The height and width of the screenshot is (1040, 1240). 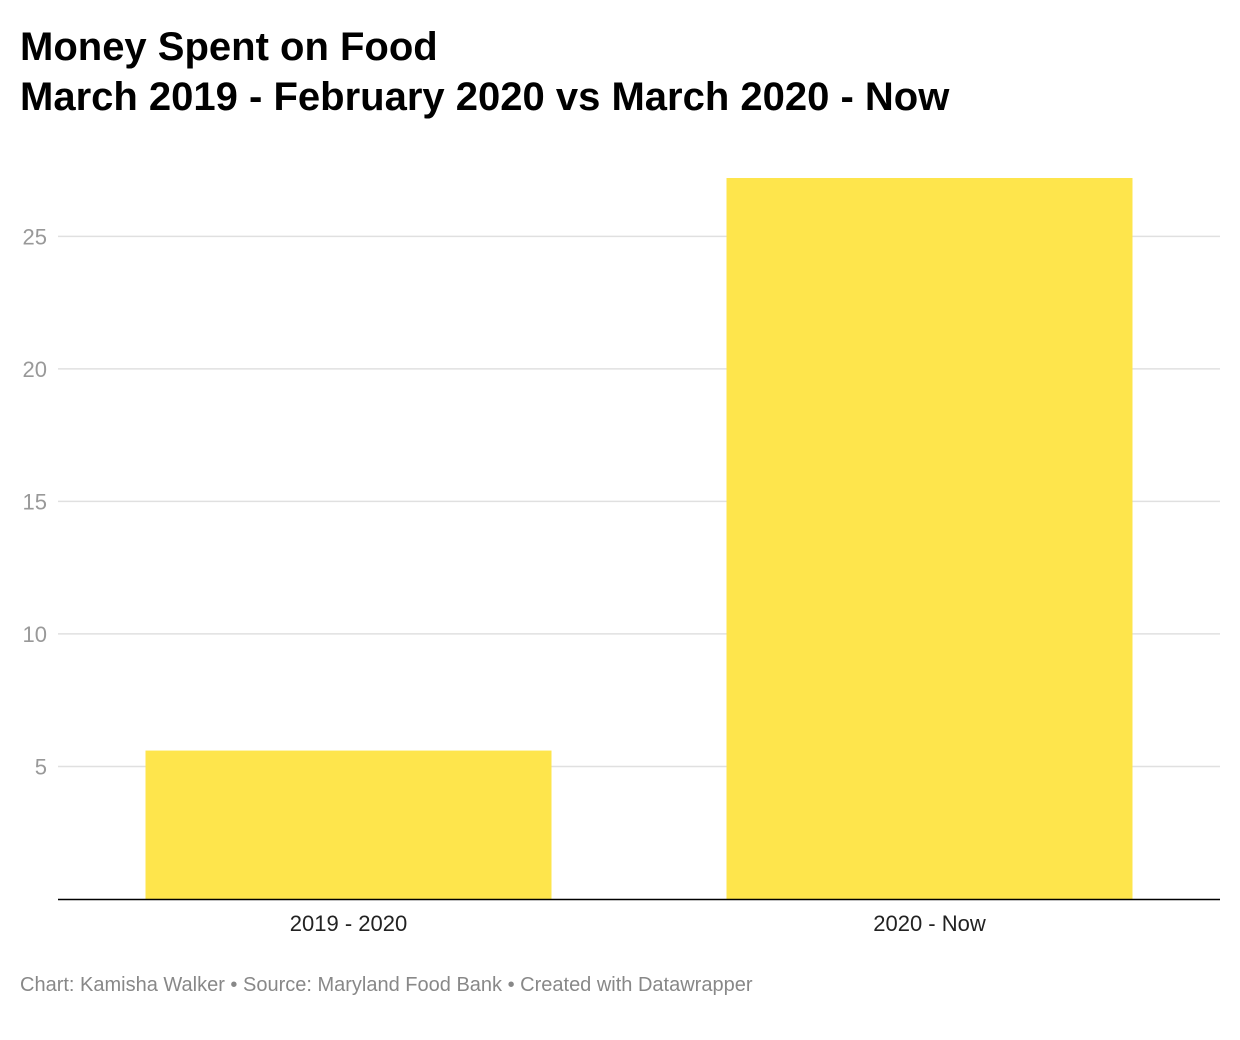 I want to click on x-axis-ticks: 2019 - 2020 2020 - Now, so click(x=638, y=923).